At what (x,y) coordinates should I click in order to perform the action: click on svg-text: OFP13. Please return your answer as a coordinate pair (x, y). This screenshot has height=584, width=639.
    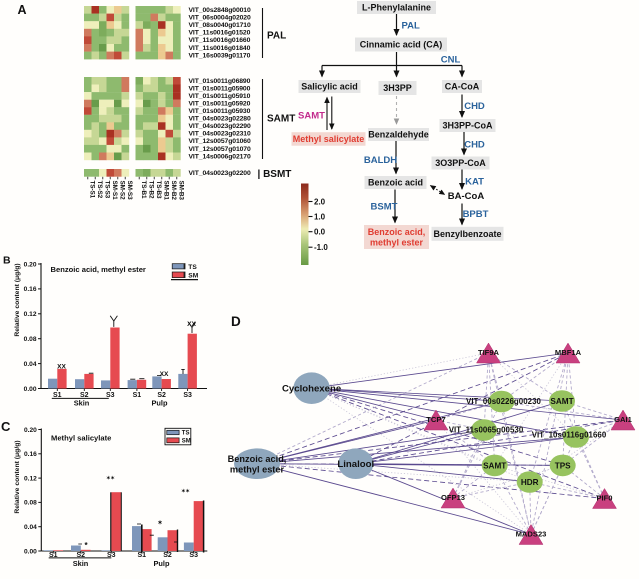
    Looking at the image, I should click on (453, 497).